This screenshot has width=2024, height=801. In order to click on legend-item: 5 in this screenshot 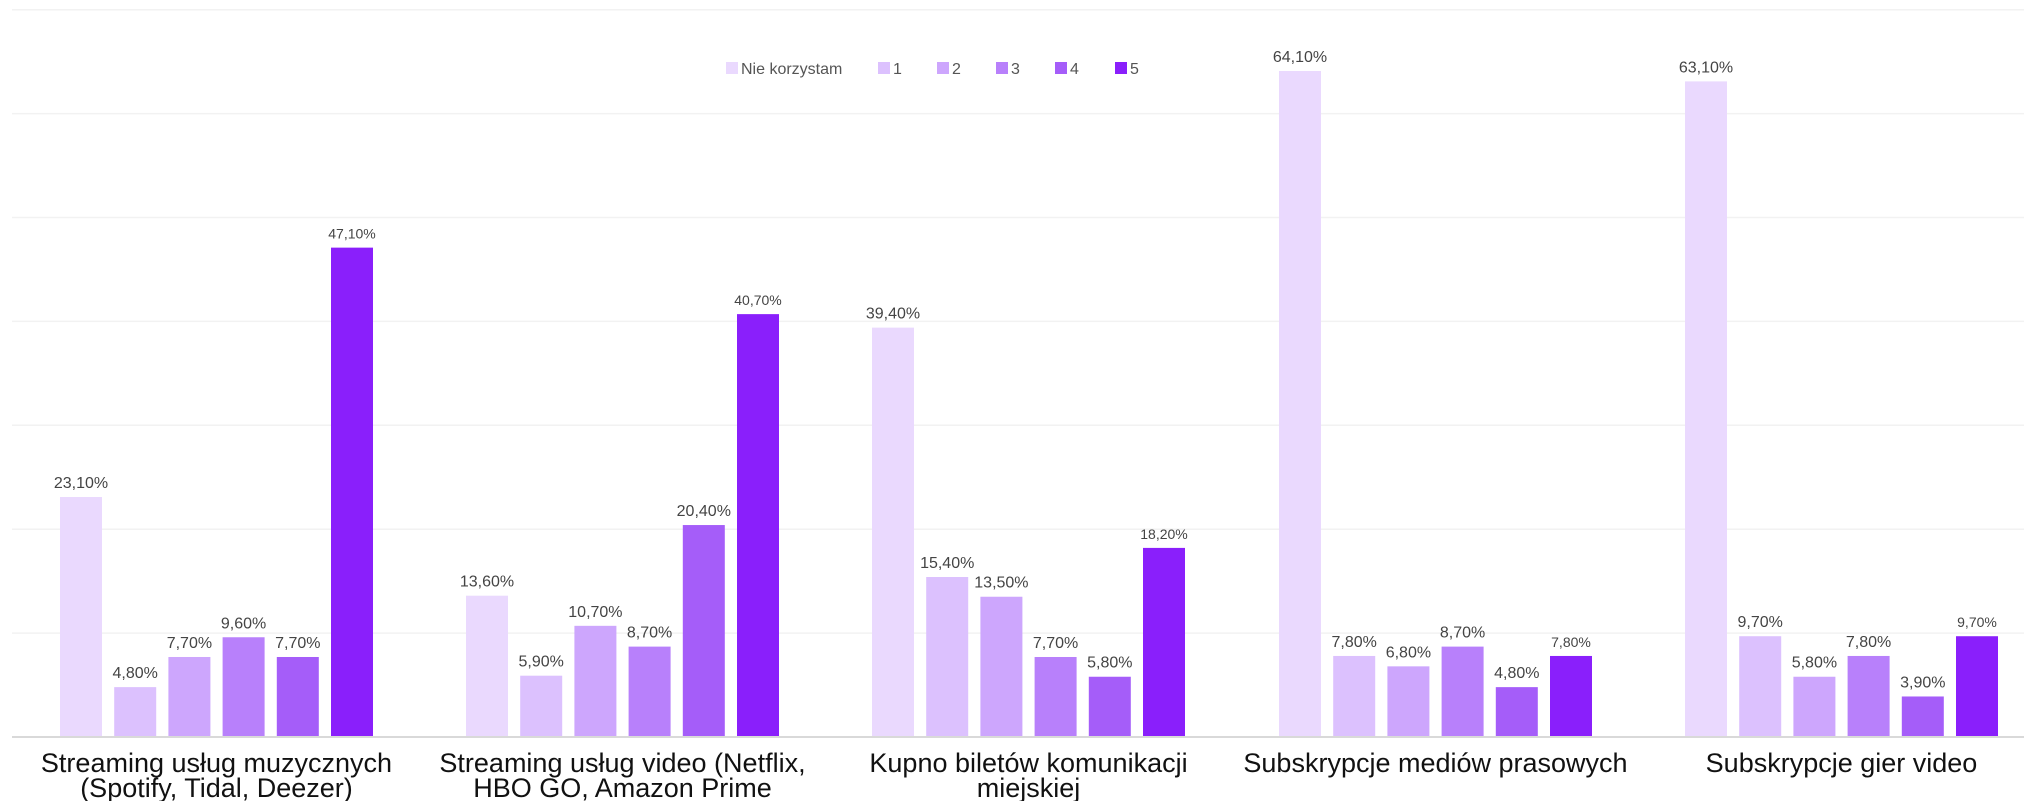, I will do `click(1127, 69)`.